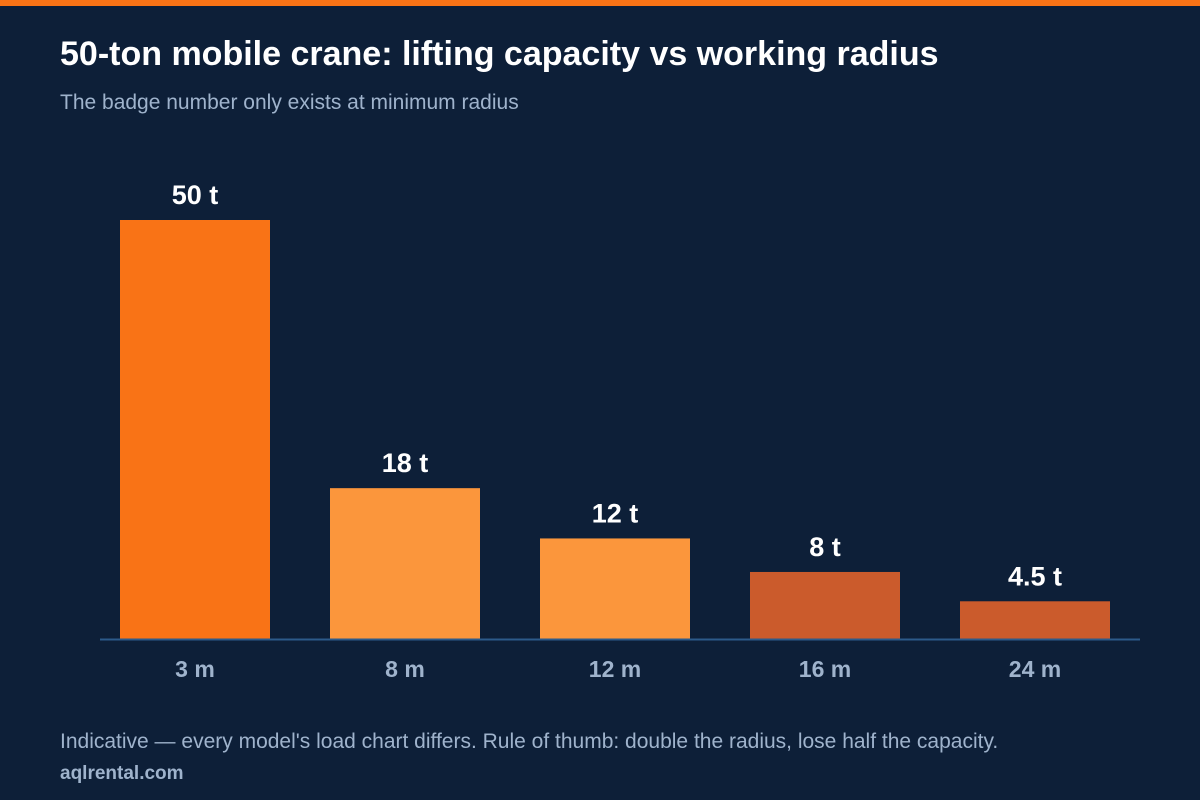 This screenshot has width=1200, height=800. I want to click on category-label-4: 24 m, so click(1035, 669).